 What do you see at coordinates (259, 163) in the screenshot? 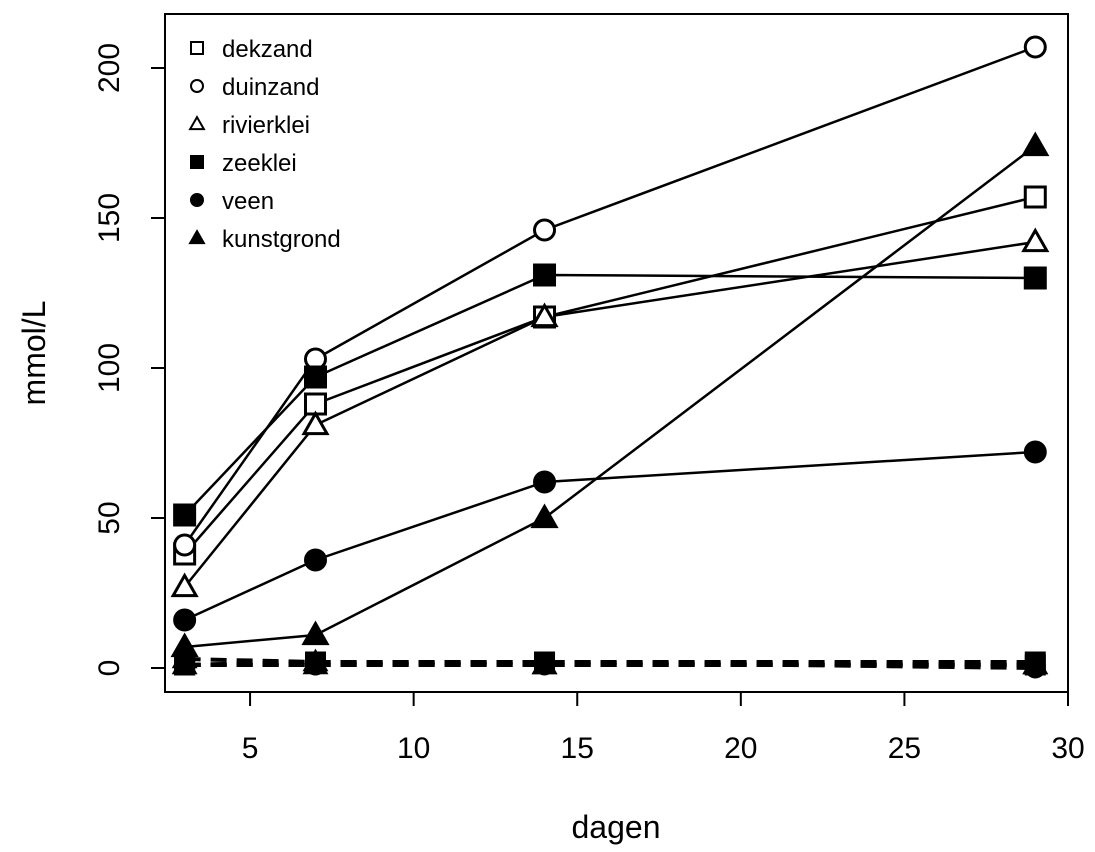
I see `legend-label-zeeklei: zeeklei` at bounding box center [259, 163].